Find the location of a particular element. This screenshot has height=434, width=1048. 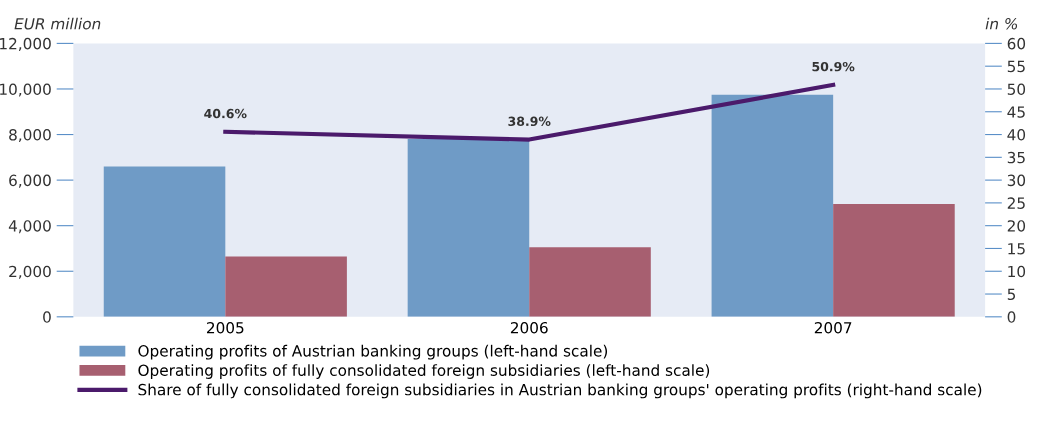

y-tick-label: 4,000 is located at coordinates (29, 227).